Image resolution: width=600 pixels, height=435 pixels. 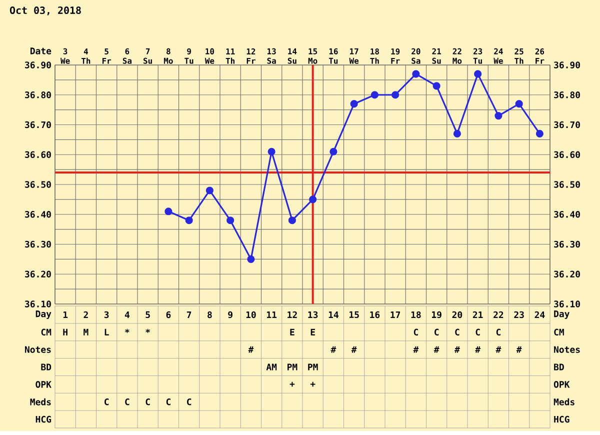 What do you see at coordinates (38, 214) in the screenshot?
I see `y-tick-label: 36.40` at bounding box center [38, 214].